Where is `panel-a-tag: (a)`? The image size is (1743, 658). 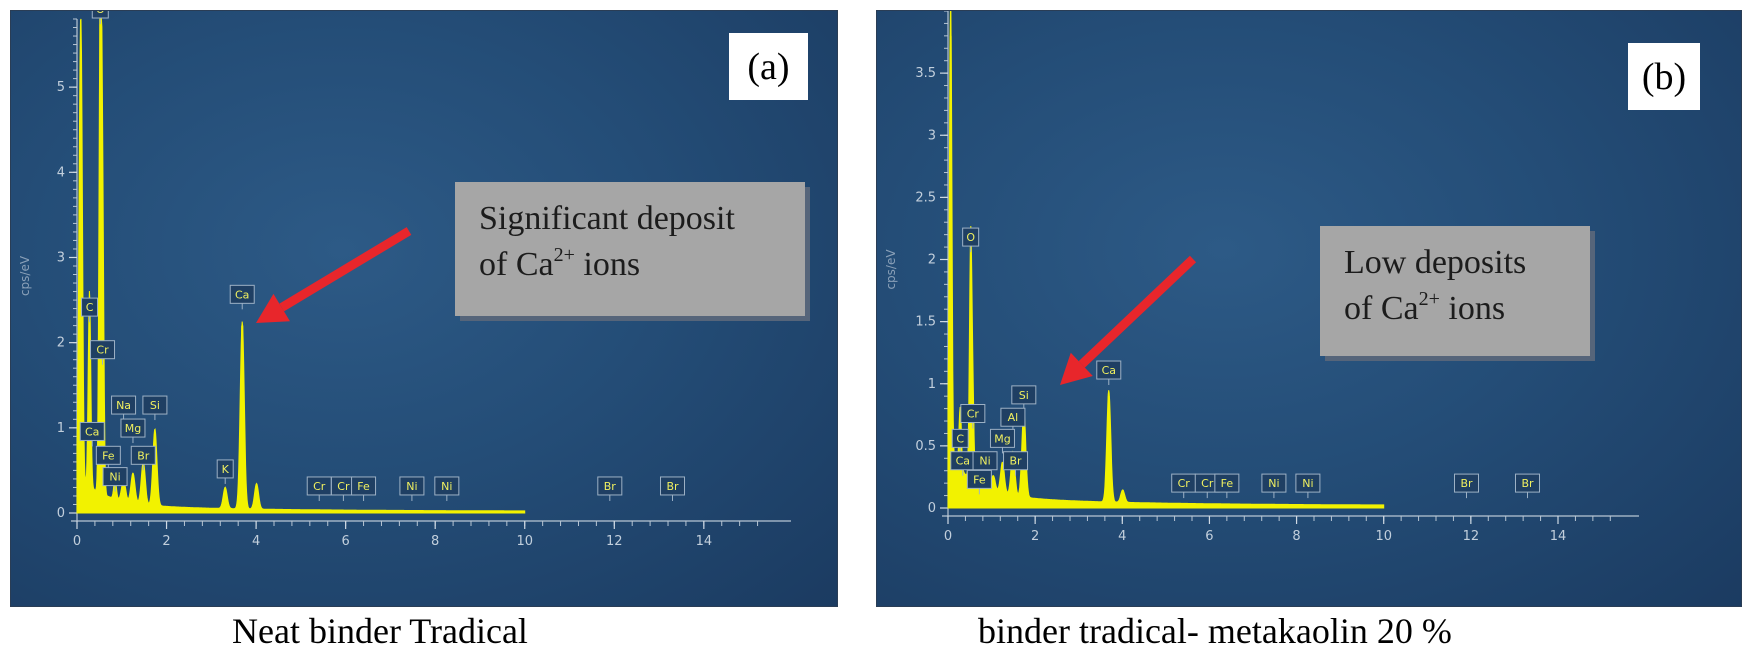 panel-a-tag: (a) is located at coordinates (768, 66).